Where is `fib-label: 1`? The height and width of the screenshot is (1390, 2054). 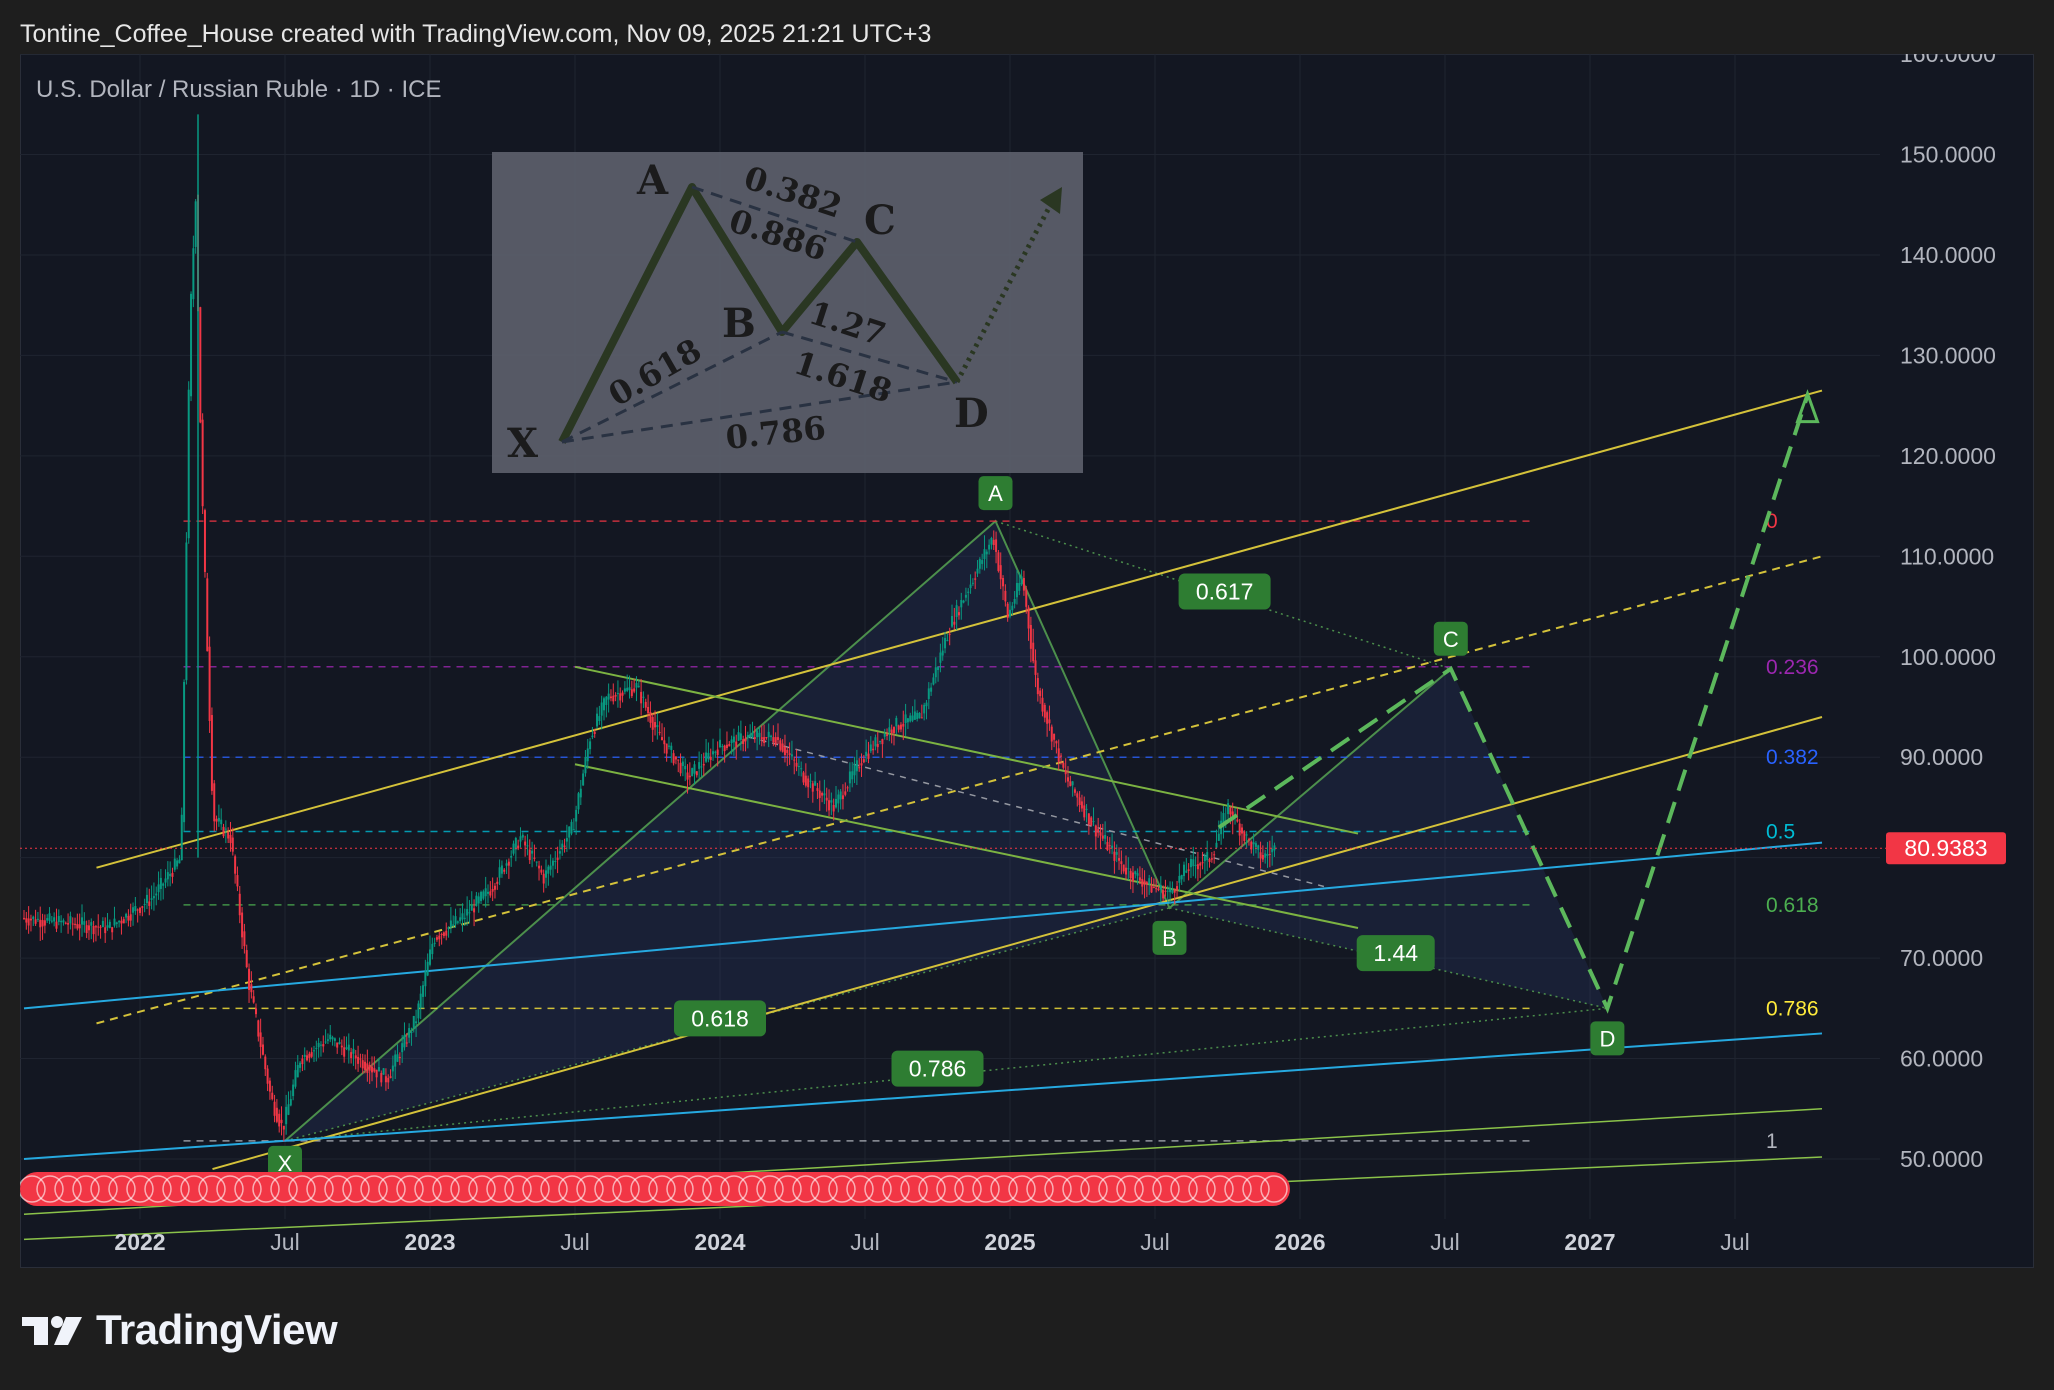
fib-label: 1 is located at coordinates (1772, 1141).